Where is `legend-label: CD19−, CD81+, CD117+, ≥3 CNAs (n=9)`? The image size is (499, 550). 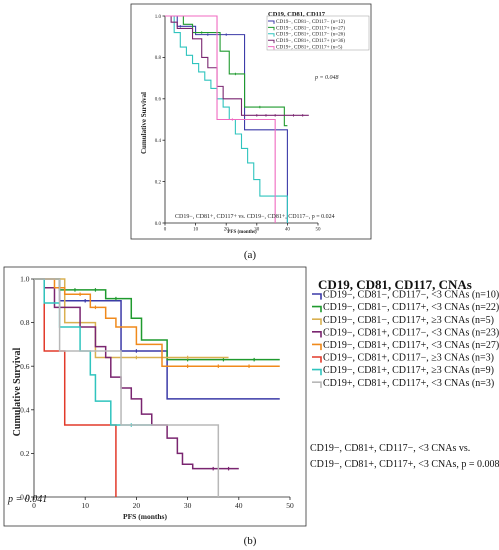 legend-label: CD19−, CD81+, CD117+, ≥3 CNAs (n=9) is located at coordinates (408, 370).